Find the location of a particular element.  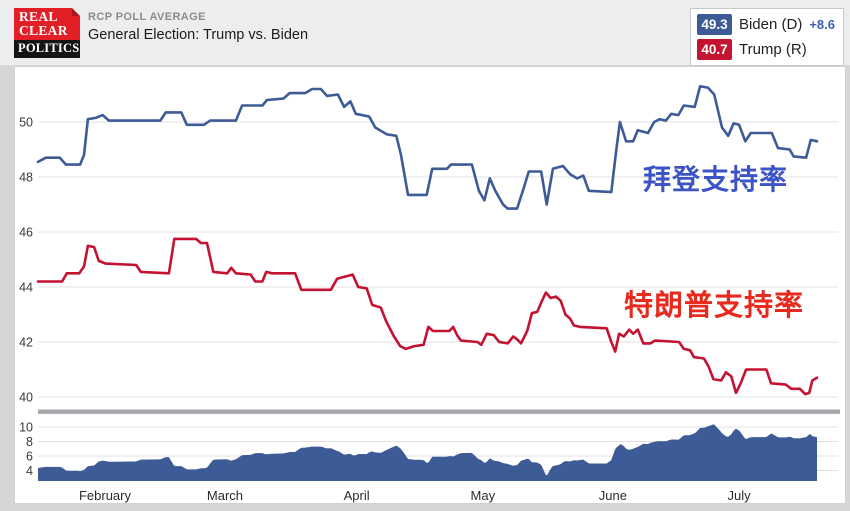

month-label: July is located at coordinates (740, 495).